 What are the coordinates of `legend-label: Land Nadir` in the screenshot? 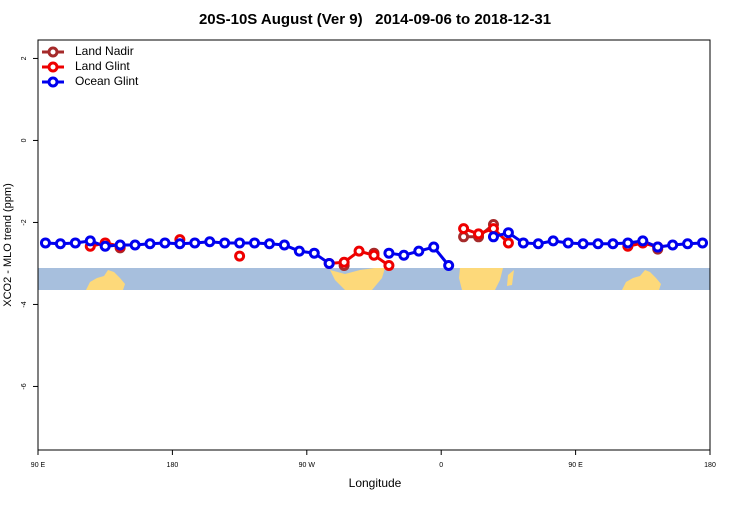 It's located at (104, 51).